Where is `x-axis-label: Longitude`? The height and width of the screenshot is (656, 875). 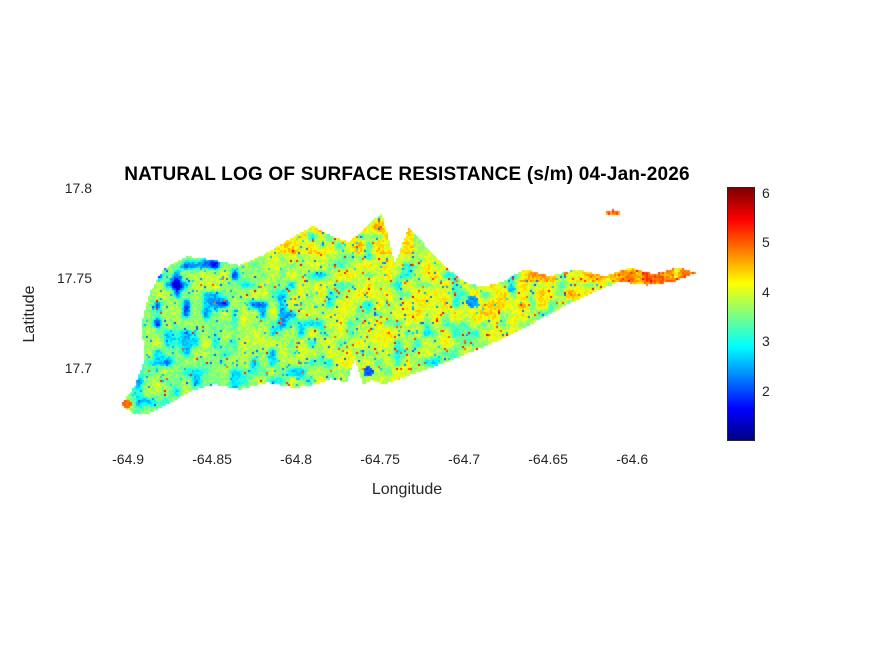 x-axis-label: Longitude is located at coordinates (407, 489).